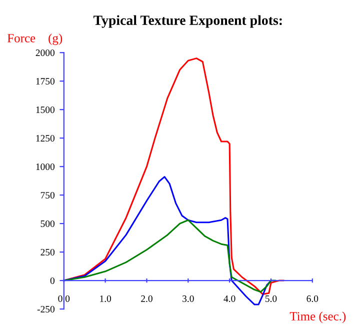 Image resolution: width=355 pixels, height=333 pixels. What do you see at coordinates (170, 256) in the screenshot?
I see `line-series` at bounding box center [170, 256].